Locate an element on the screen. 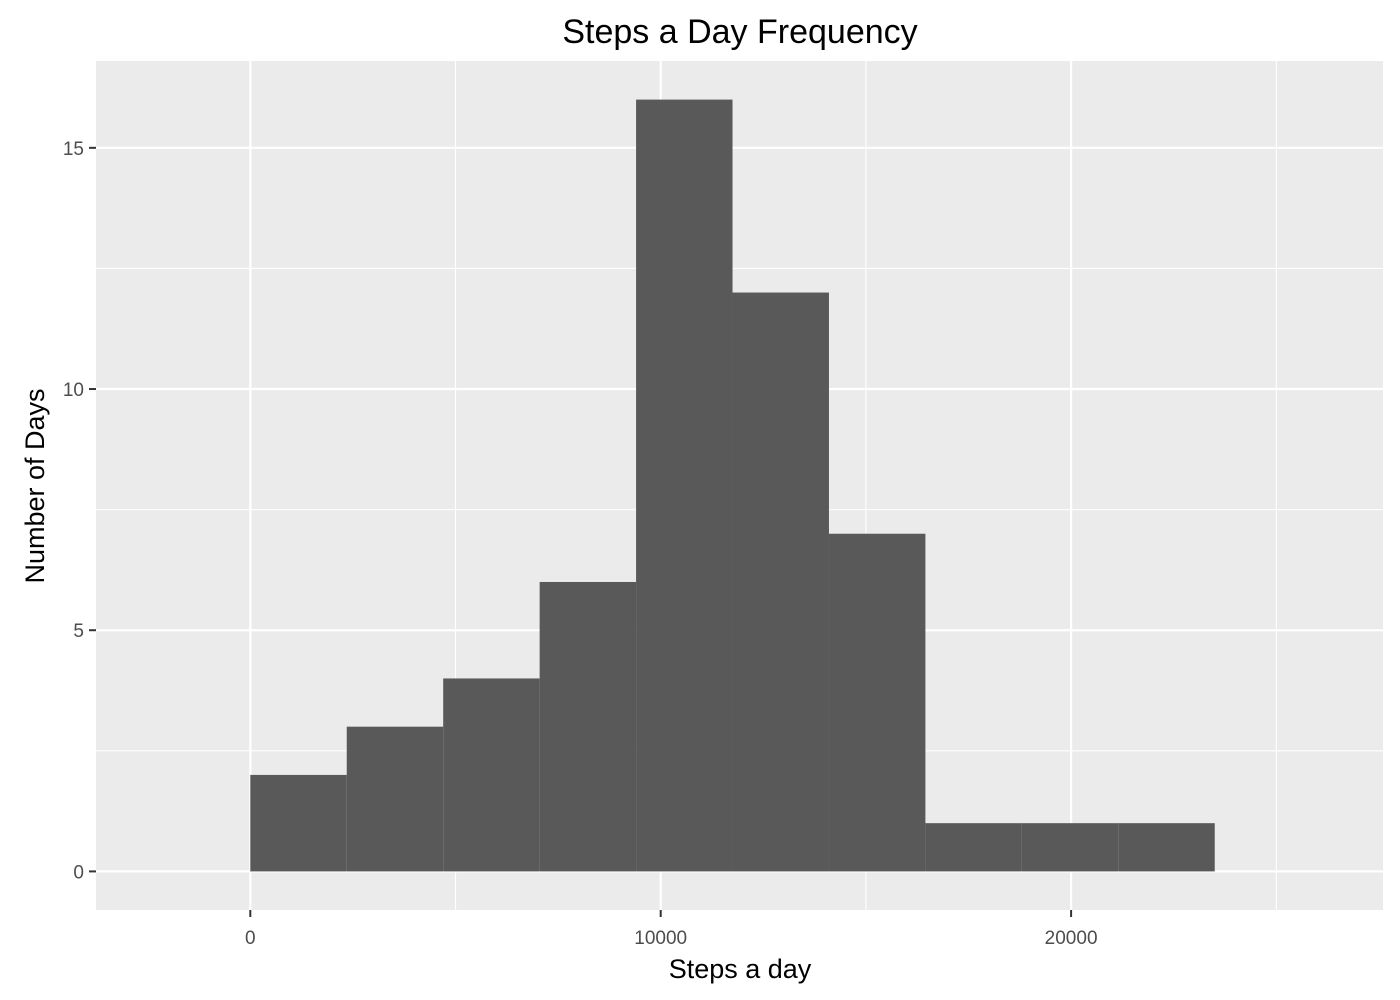 The width and height of the screenshot is (1400, 1000). y-tick-label: 10 is located at coordinates (73, 390).